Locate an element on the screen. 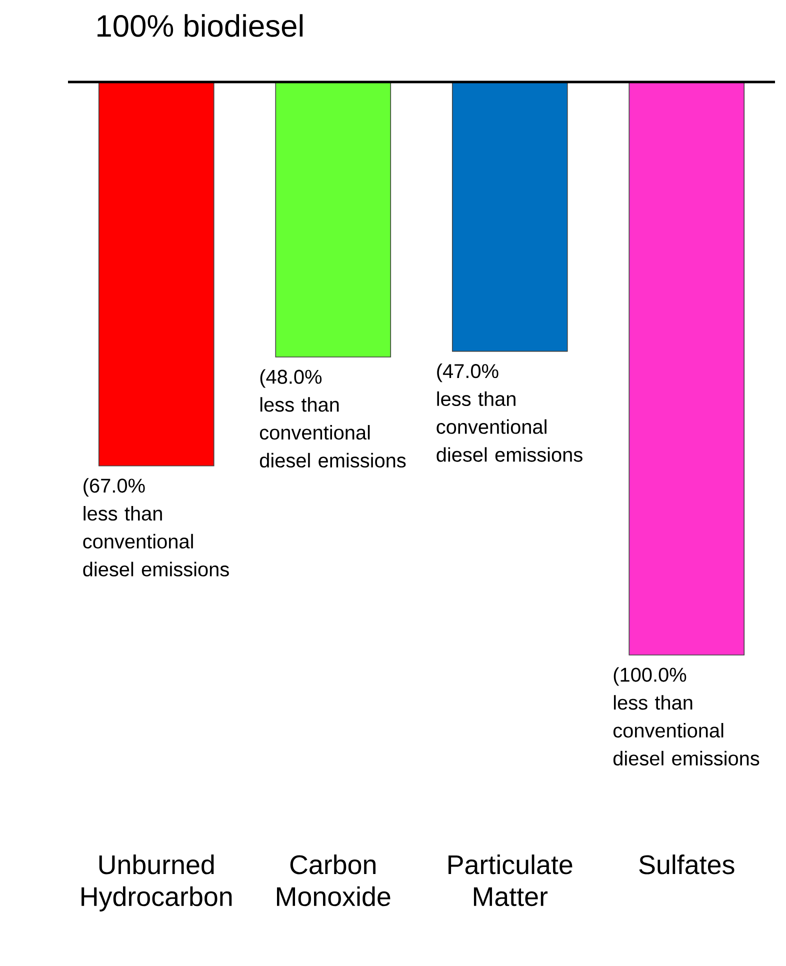  x-tick-label: Carbon Monoxide is located at coordinates (333, 880).